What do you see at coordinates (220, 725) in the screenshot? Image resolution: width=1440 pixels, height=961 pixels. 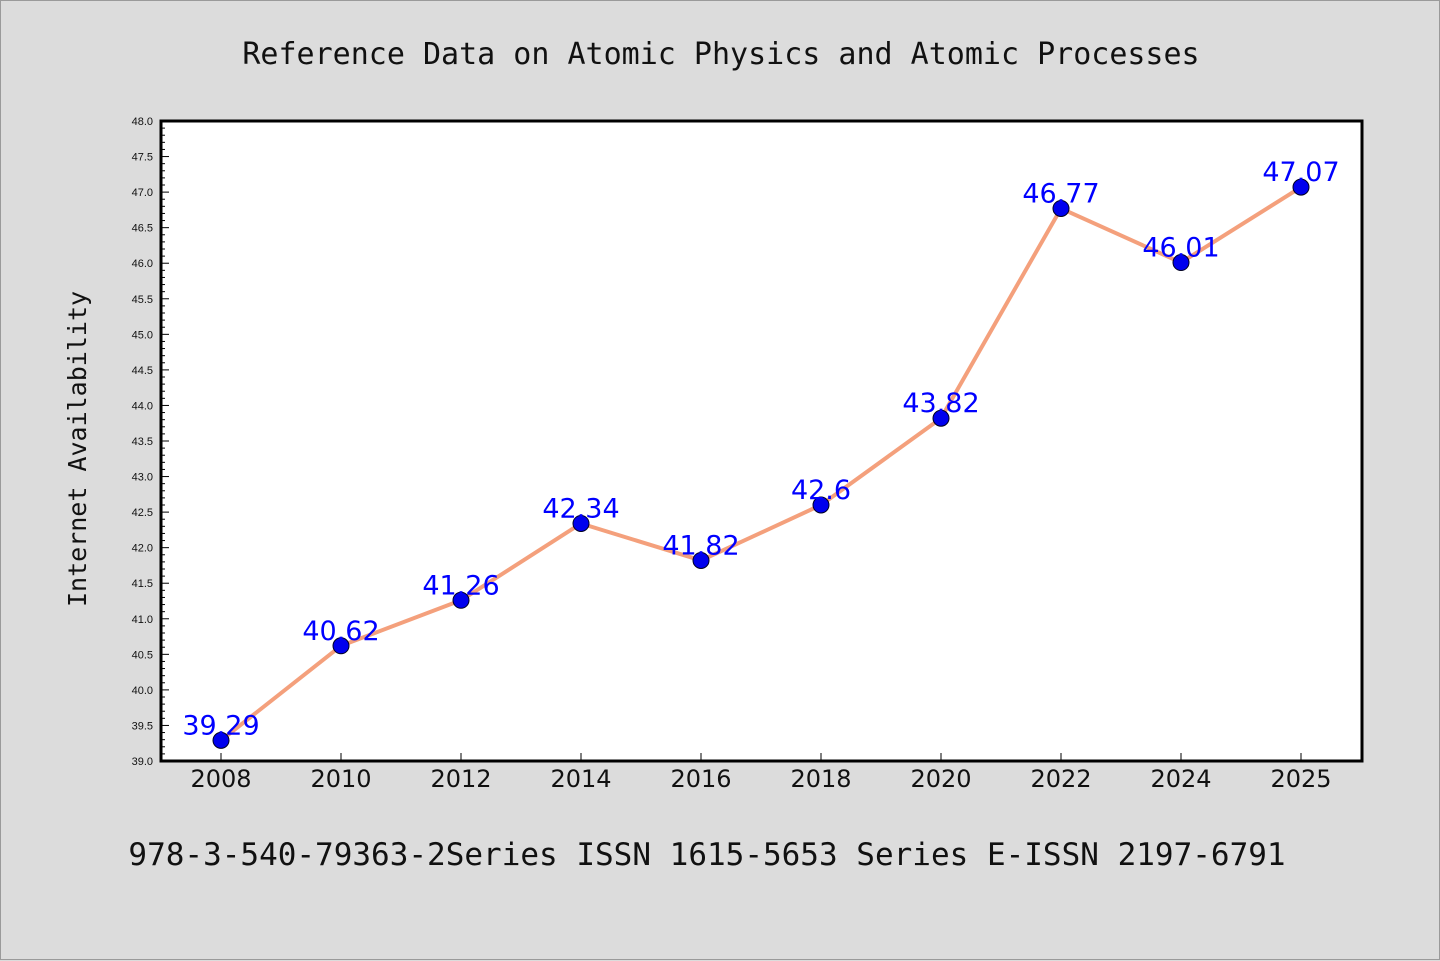 I see `data-label: 39.29` at bounding box center [220, 725].